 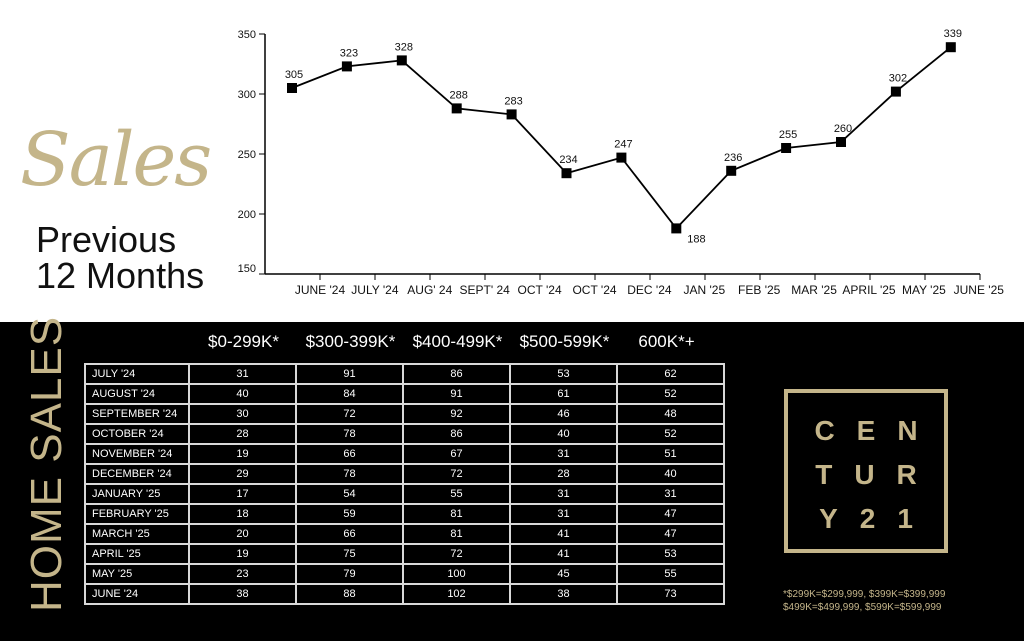 What do you see at coordinates (670, 534) in the screenshot?
I see `table-cell: 47` at bounding box center [670, 534].